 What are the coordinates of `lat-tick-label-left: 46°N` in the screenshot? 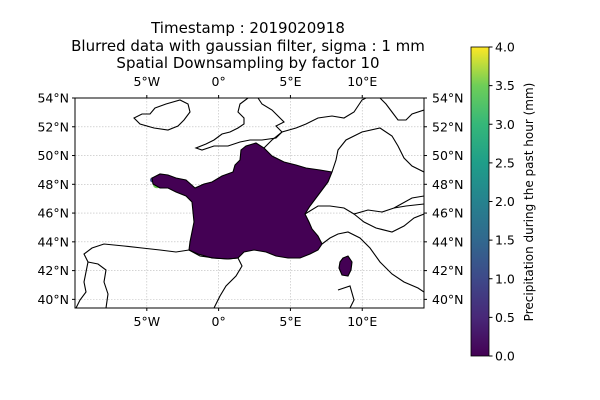 It's located at (53, 213).